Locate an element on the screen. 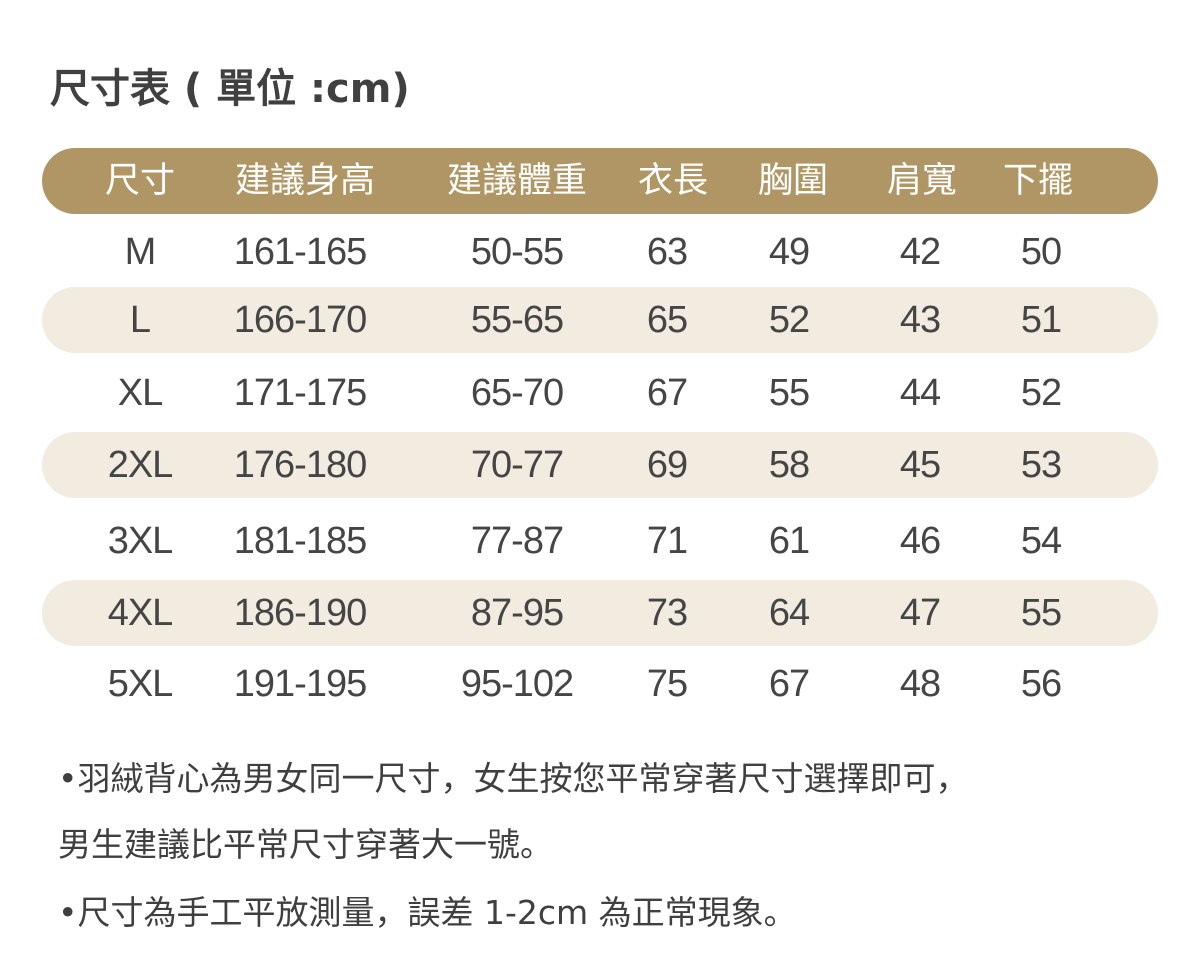 The image size is (1200, 974). column-header: 下擺 is located at coordinates (1038, 181).